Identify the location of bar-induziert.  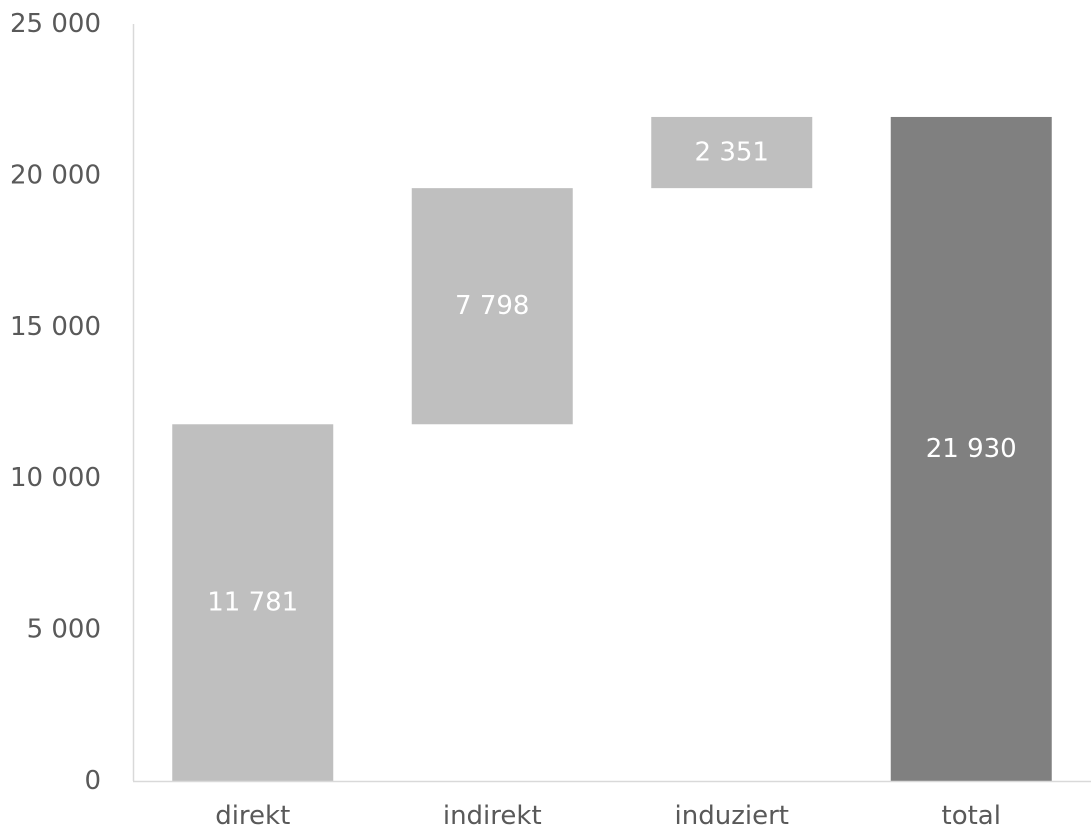
(732, 152).